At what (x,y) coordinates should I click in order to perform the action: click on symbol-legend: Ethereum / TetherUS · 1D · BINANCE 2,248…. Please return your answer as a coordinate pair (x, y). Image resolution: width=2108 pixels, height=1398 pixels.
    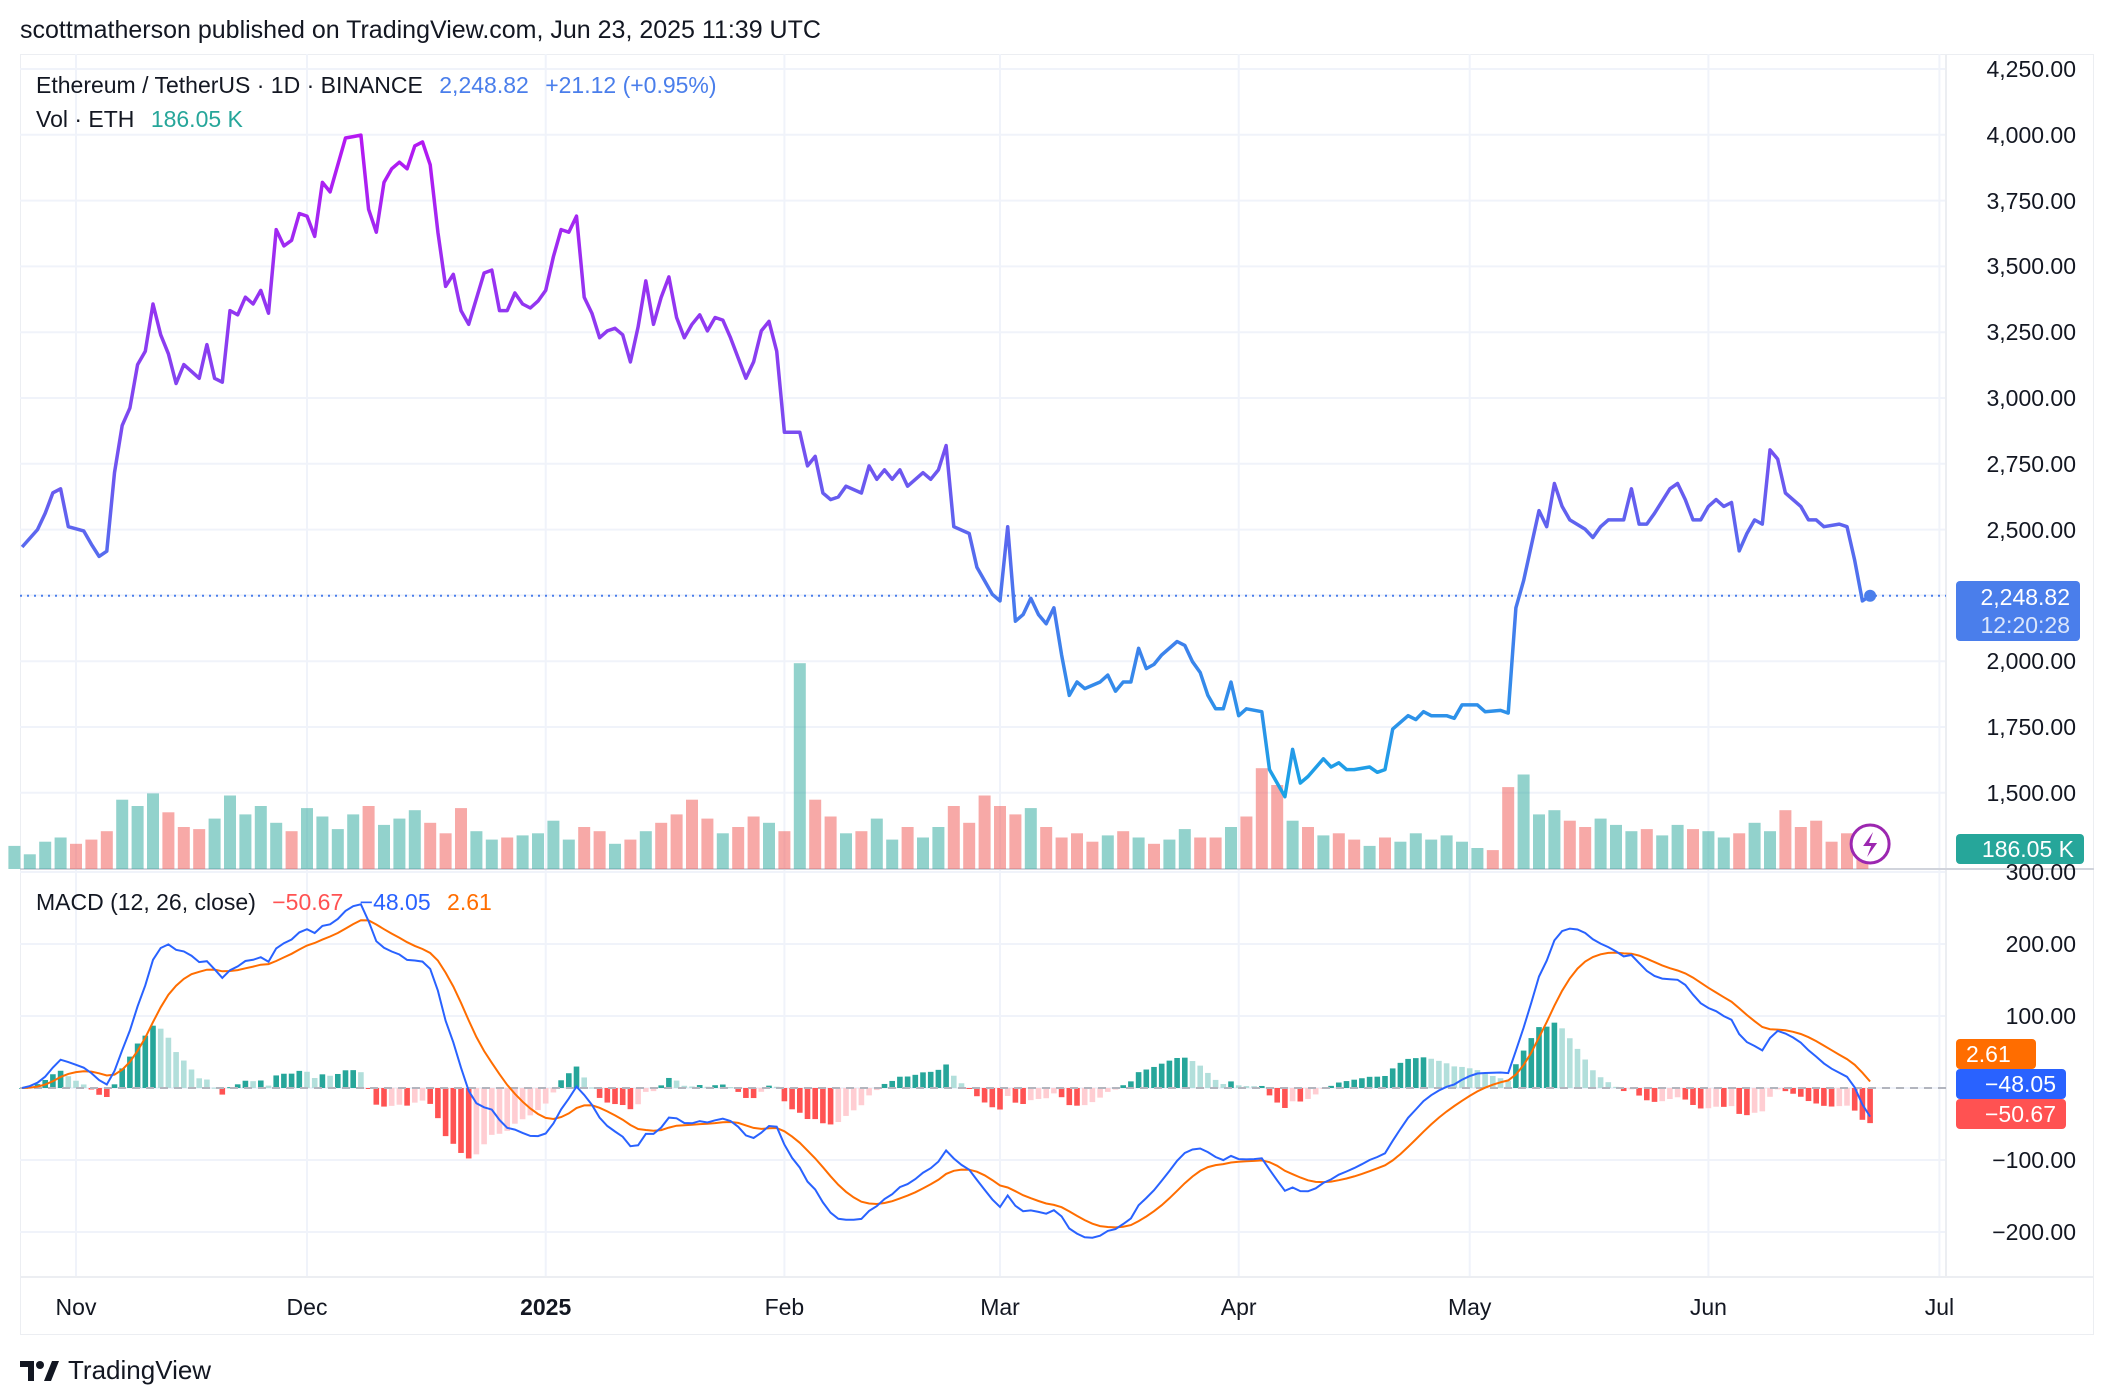
    Looking at the image, I should click on (381, 85).